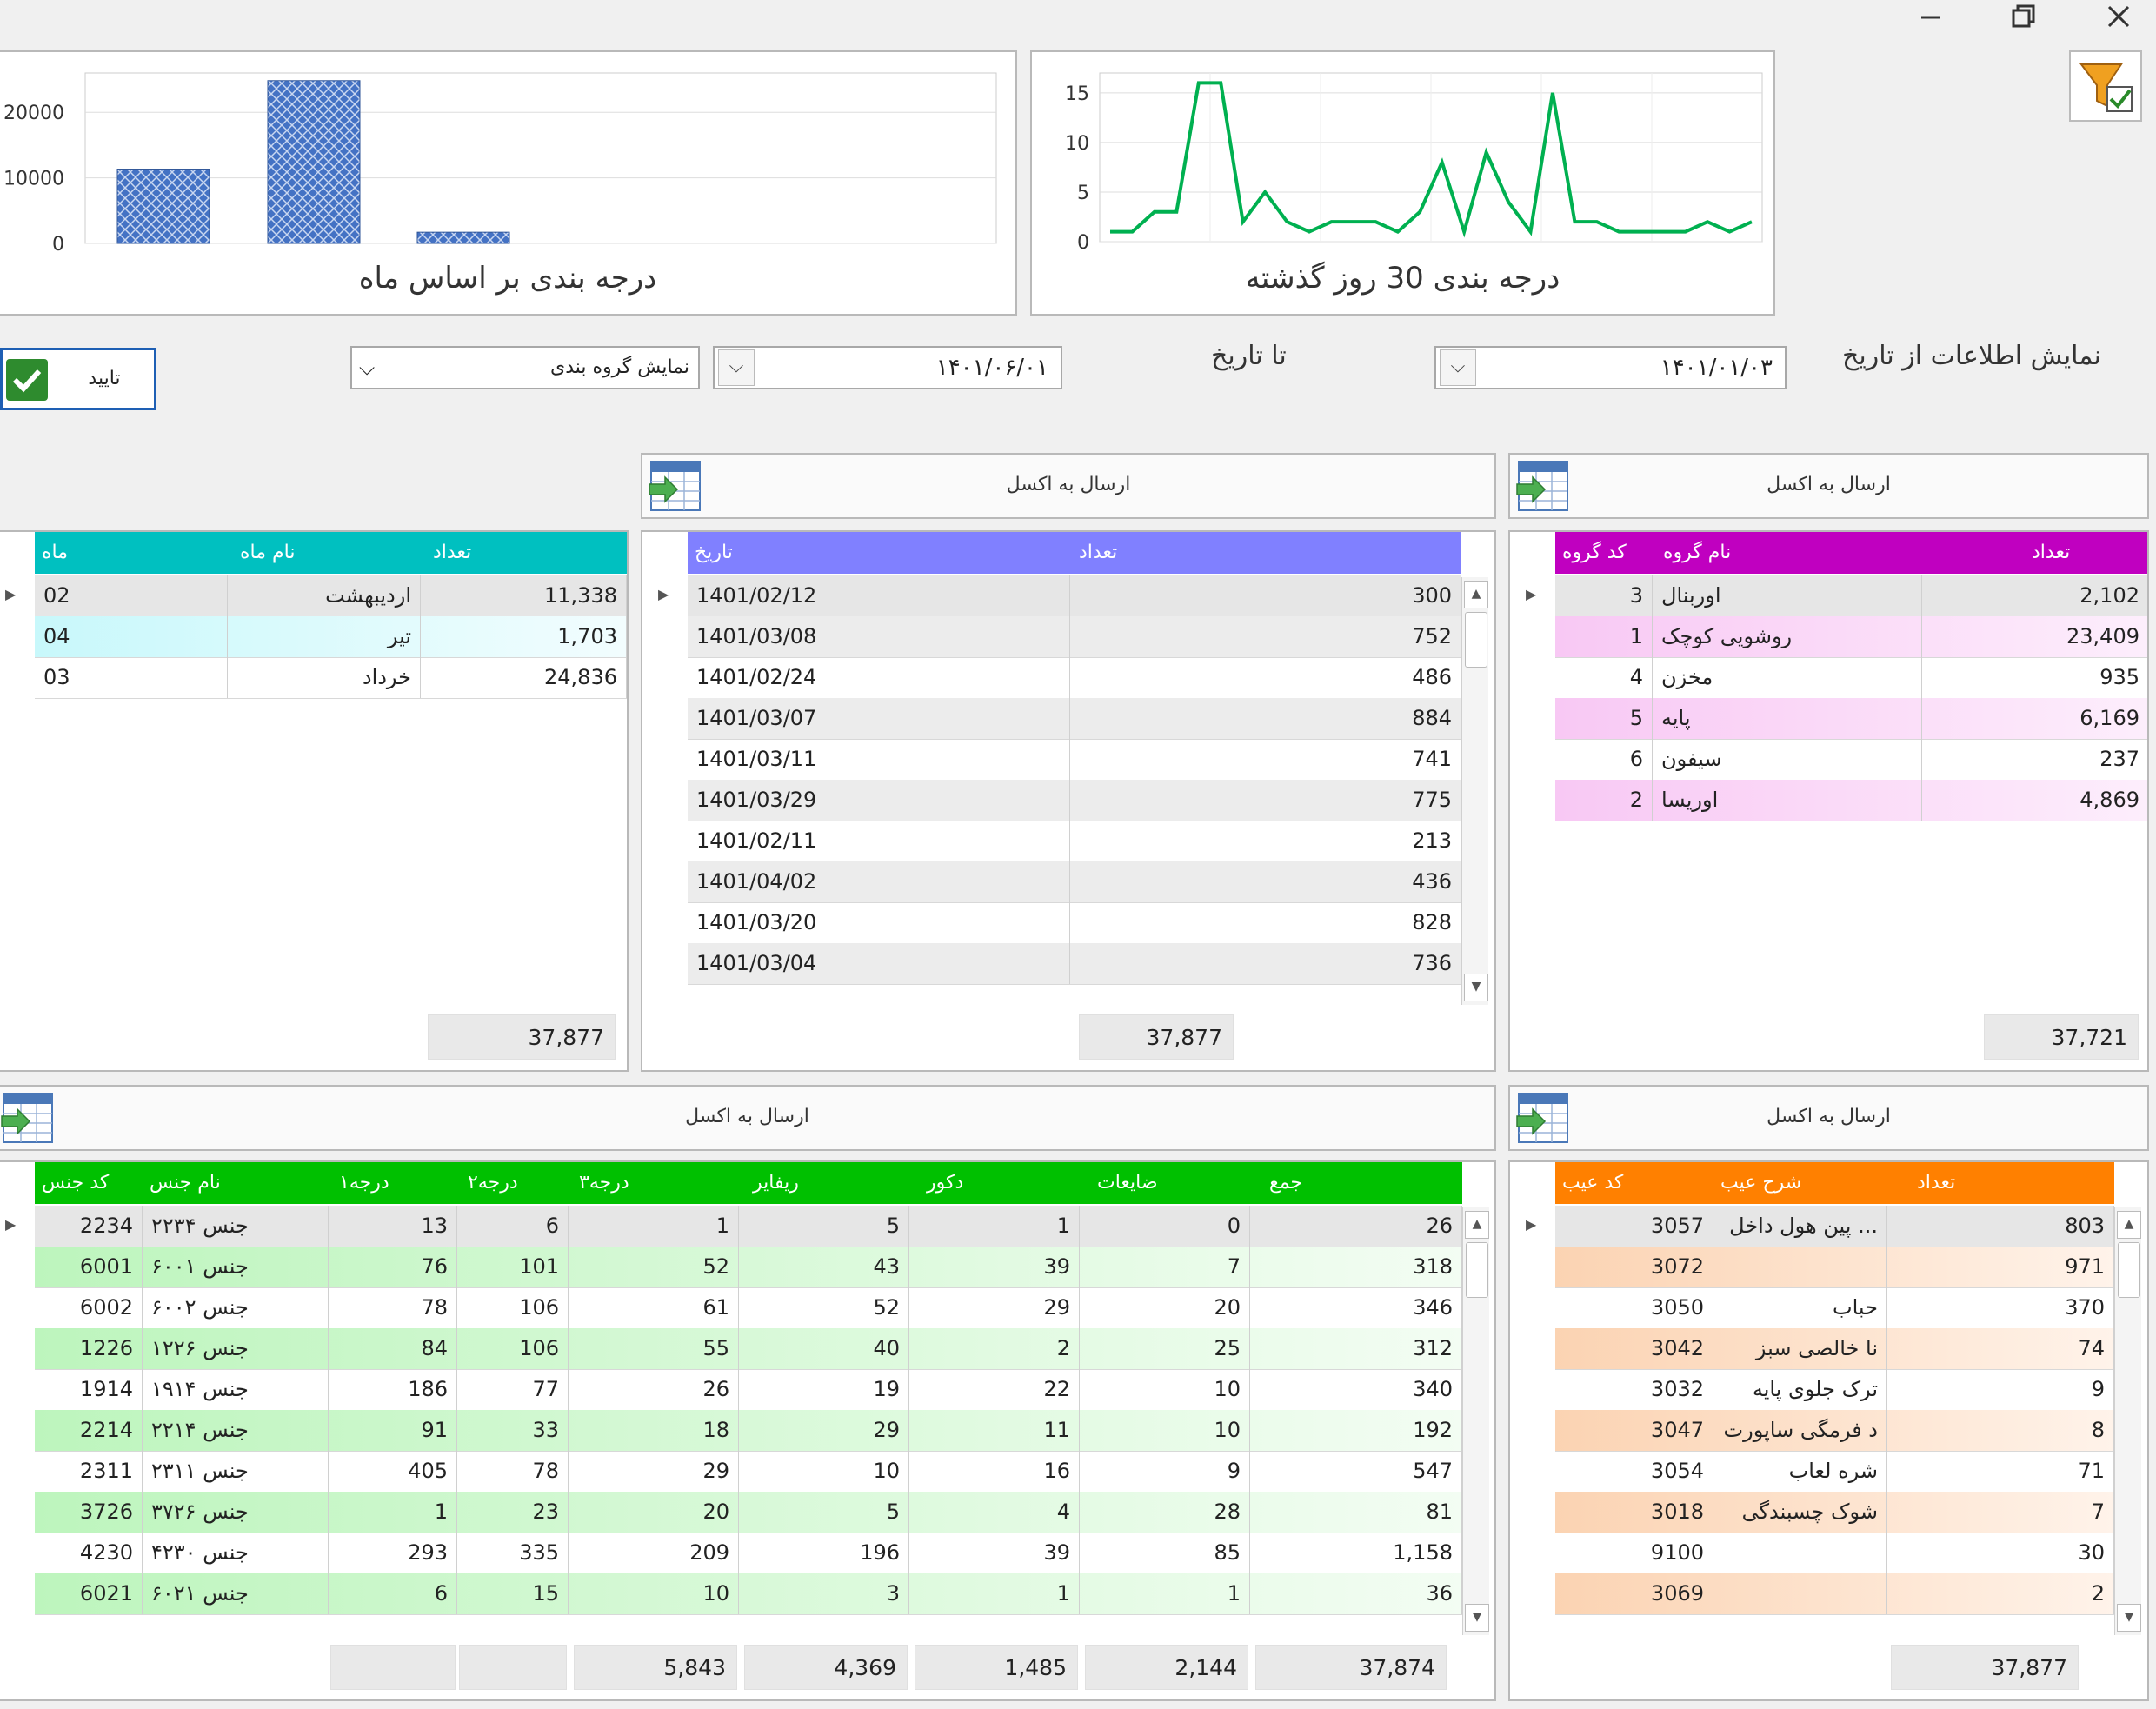  What do you see at coordinates (1835, 1226) in the screenshot?
I see `table-row: 3057... پین هول داخل 803` at bounding box center [1835, 1226].